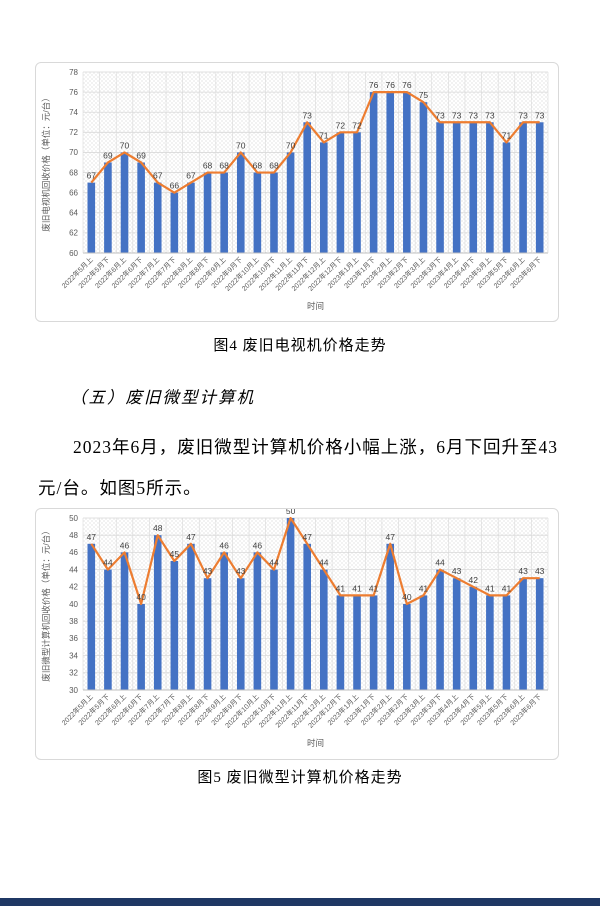 This screenshot has width=600, height=906. Describe the element at coordinates (315, 447) in the screenshot. I see `paragraph-line: 2023年6月，废旧微型计算机价格小幅上涨，6月下回升至43` at that location.